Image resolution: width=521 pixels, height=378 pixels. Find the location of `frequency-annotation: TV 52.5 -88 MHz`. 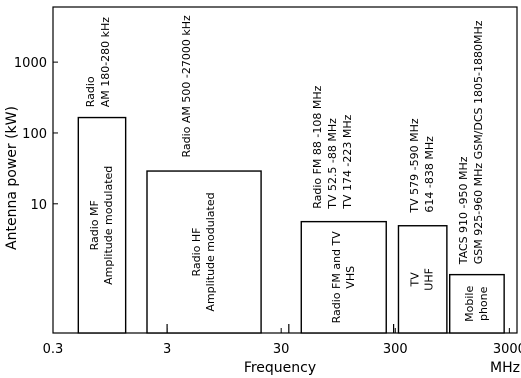

frequency-annotation: TV 52.5 -88 MHz is located at coordinates (332, 164).